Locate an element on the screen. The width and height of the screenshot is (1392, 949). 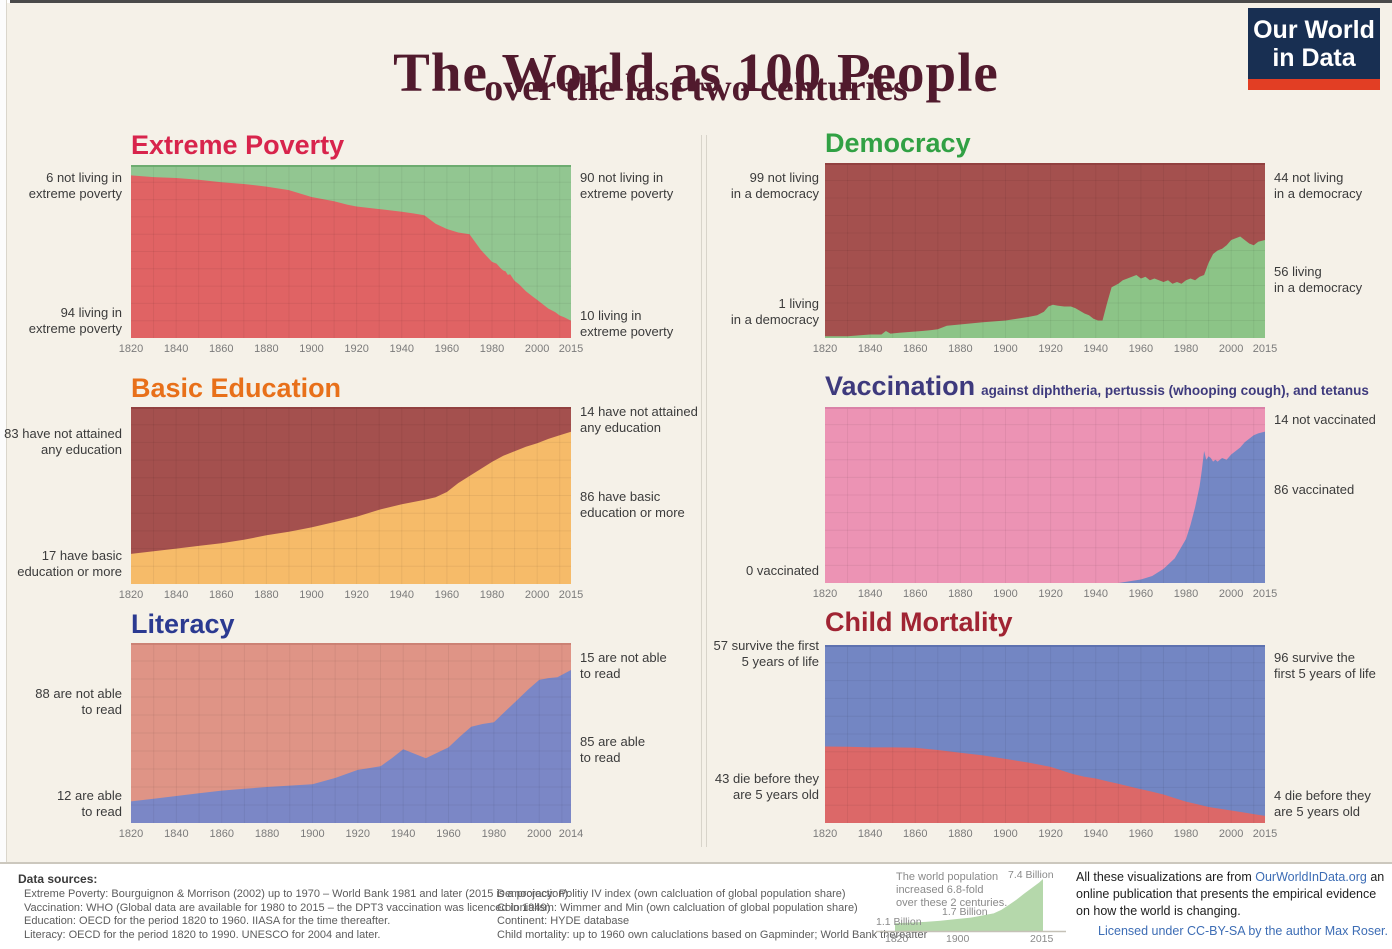
label-mortality-right-top: 96 survive the first 5 years of life is located at coordinates (1325, 665).